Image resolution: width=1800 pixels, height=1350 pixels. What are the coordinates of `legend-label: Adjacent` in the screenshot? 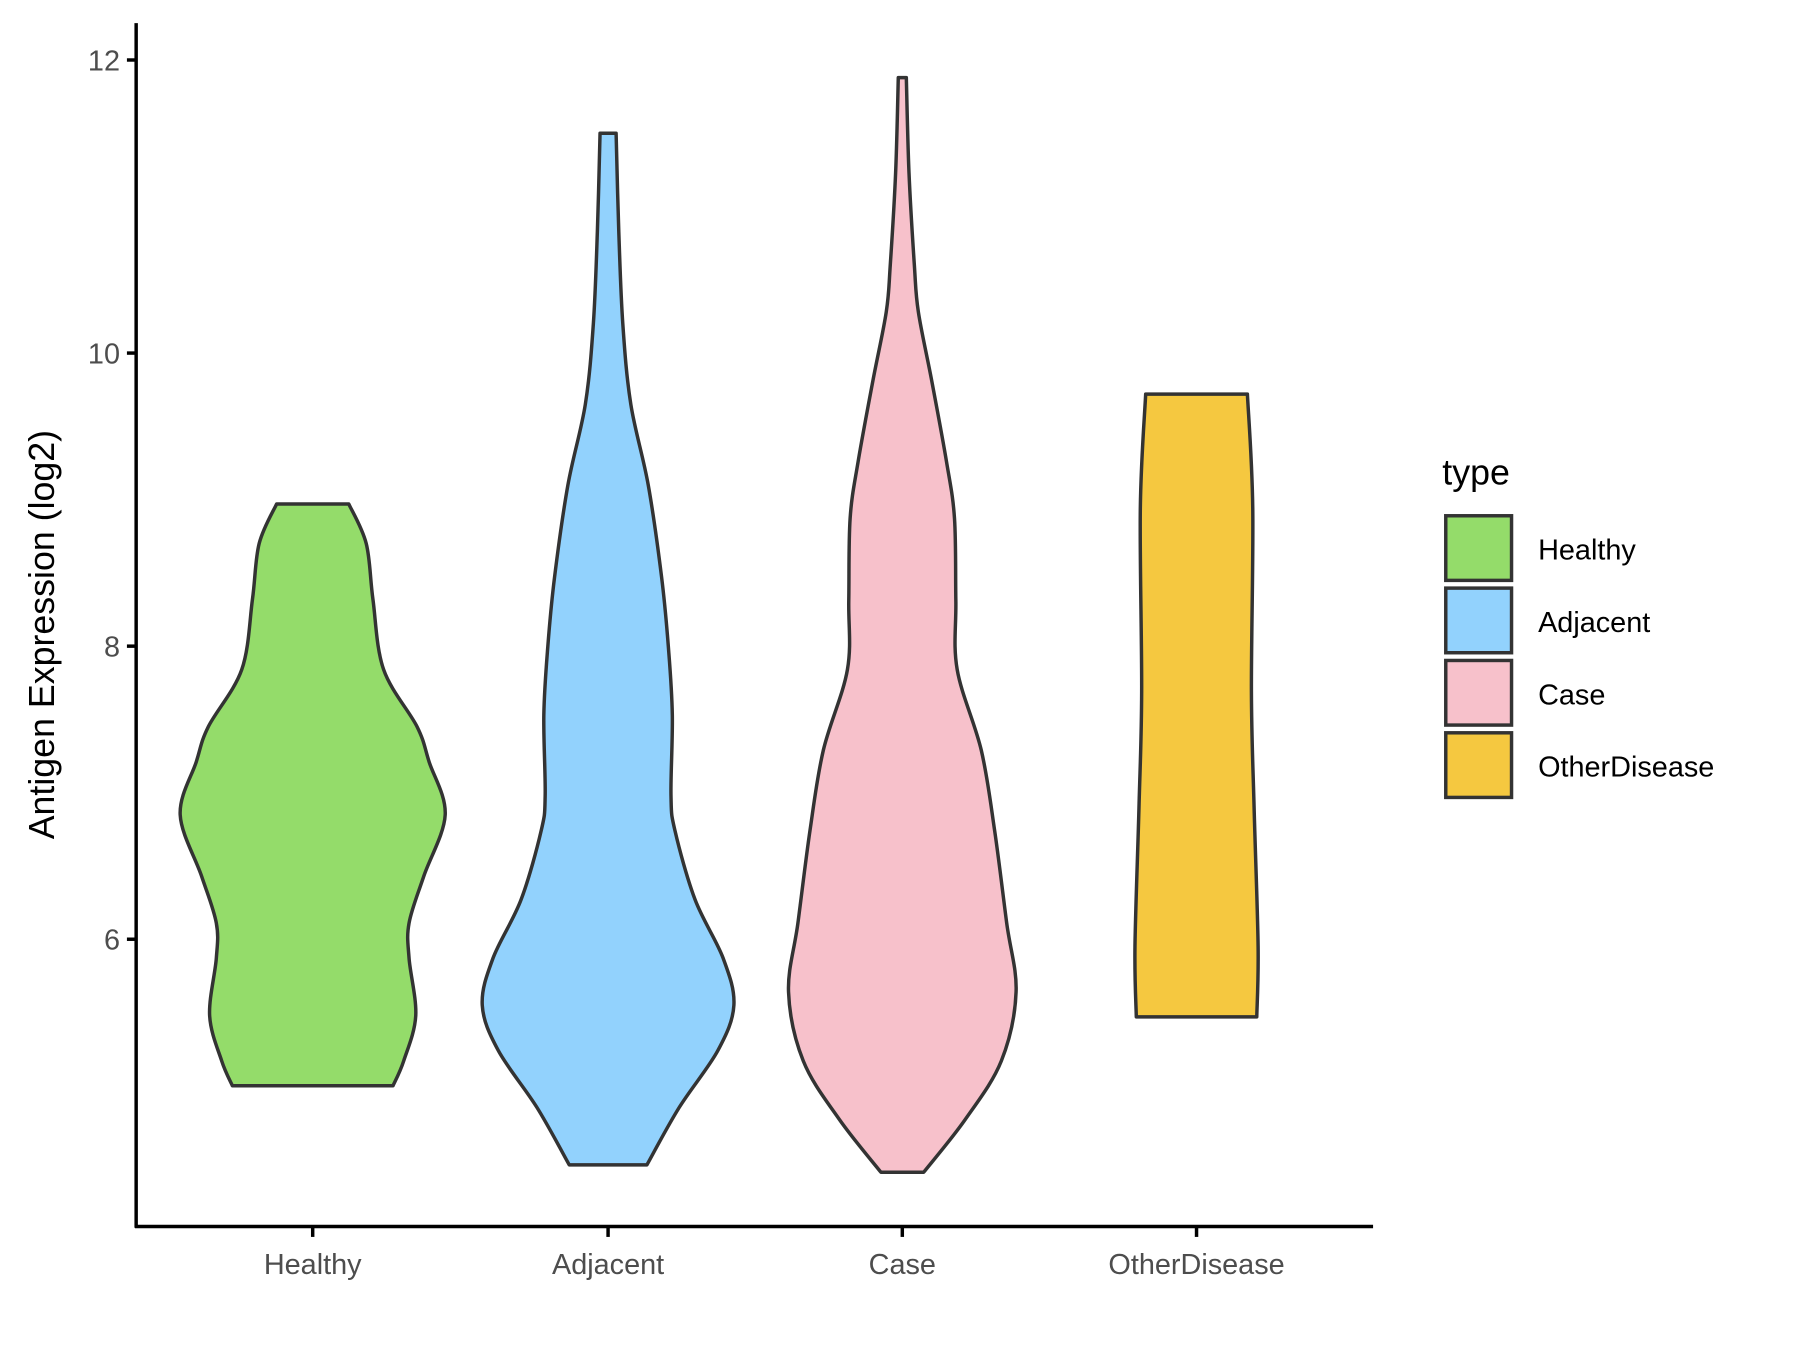 It's located at (1594, 623).